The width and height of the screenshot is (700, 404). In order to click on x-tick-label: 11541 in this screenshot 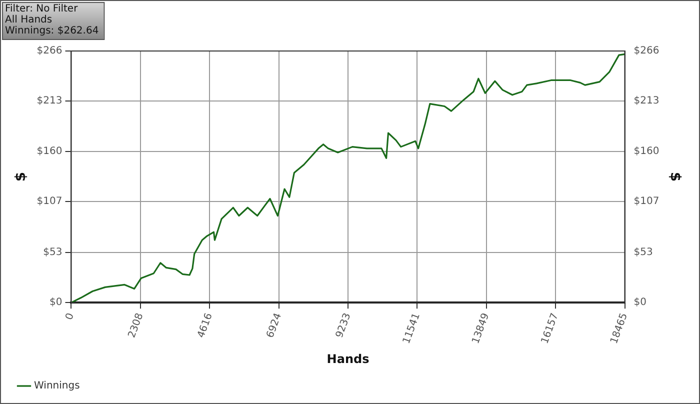, I will do `click(411, 329)`.